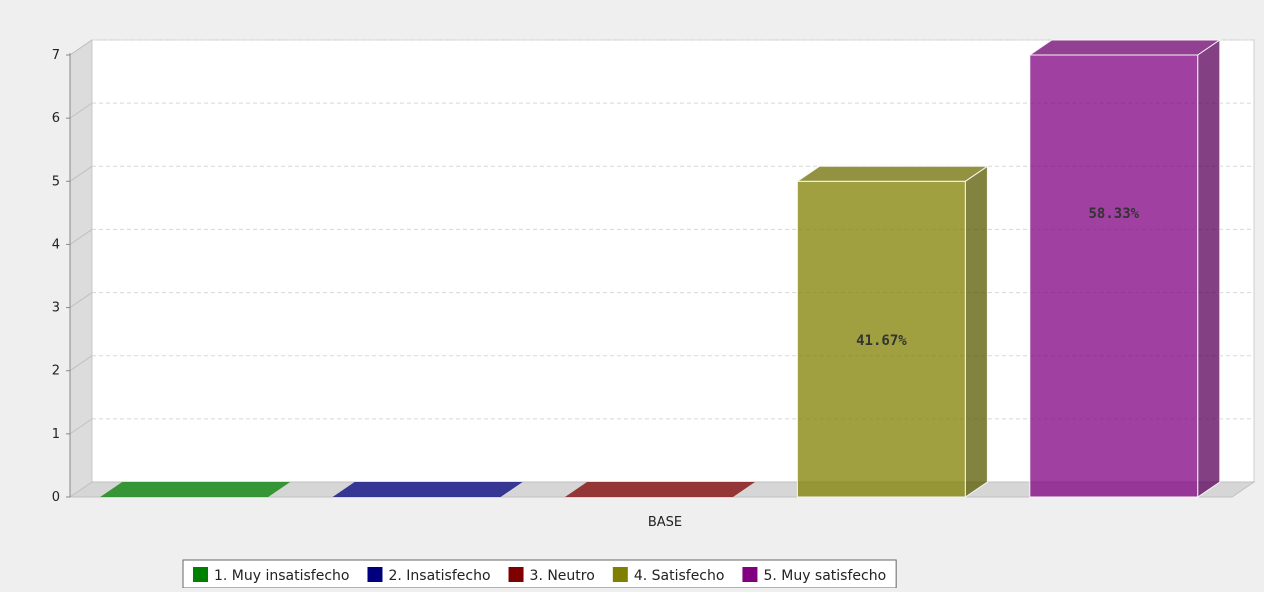  I want to click on y-tick-label: 5, so click(56, 181).